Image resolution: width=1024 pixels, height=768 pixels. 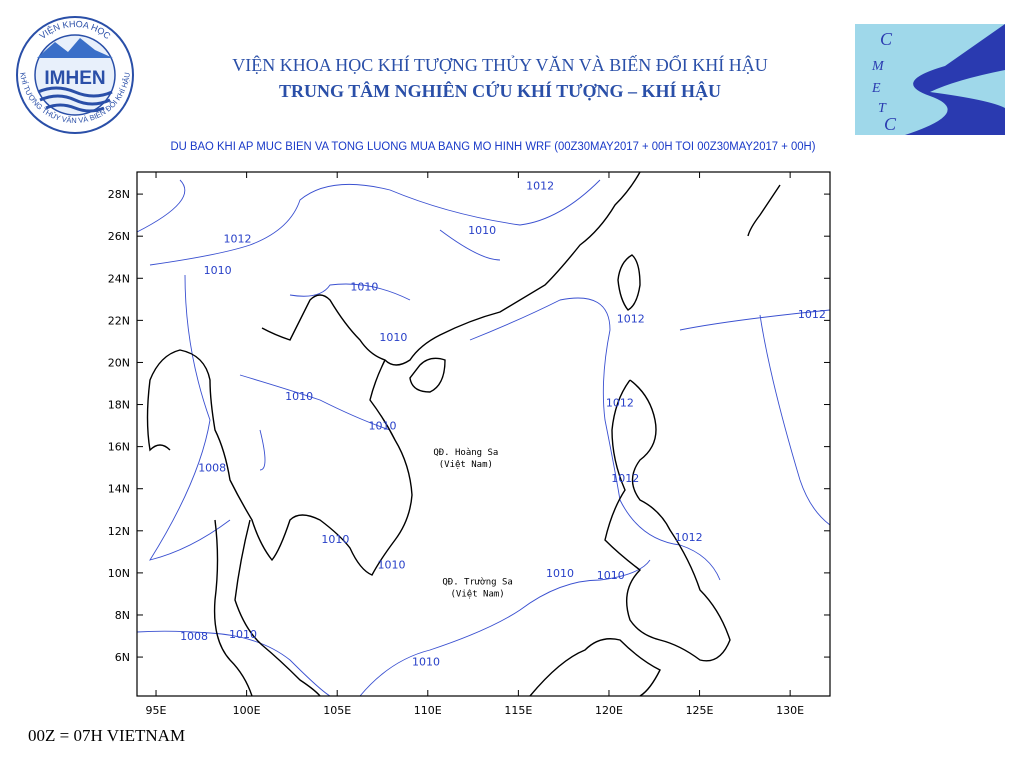 I want to click on y-tick-label: 8N, so click(x=122, y=615).